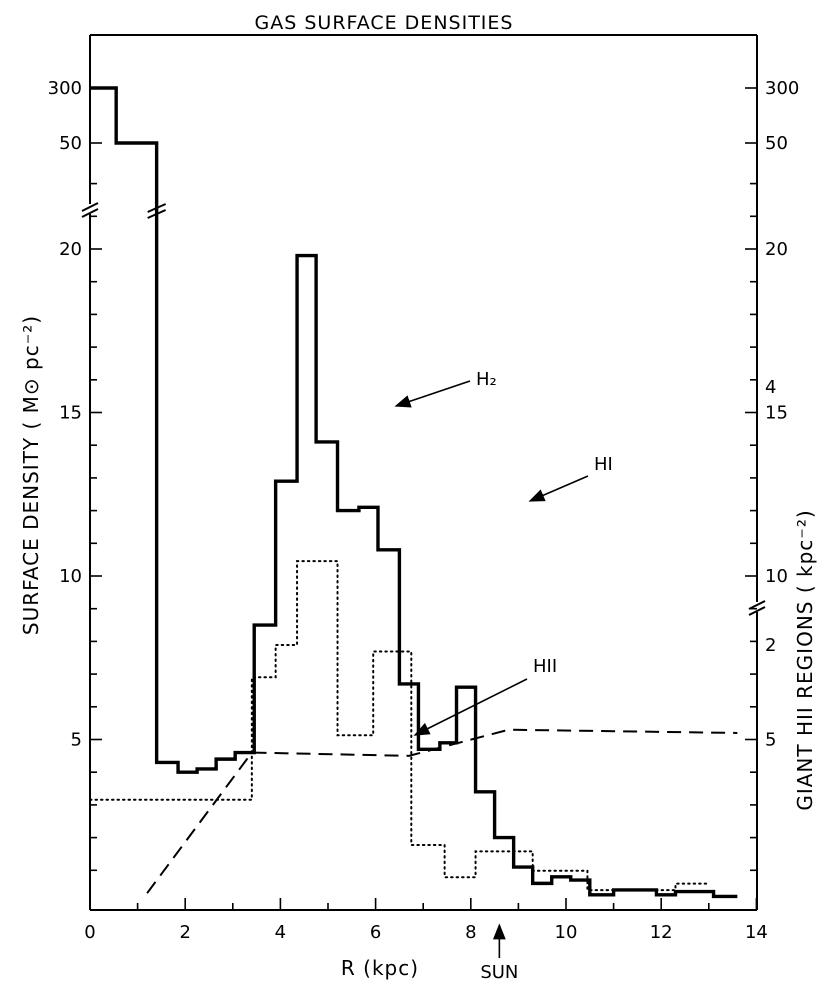  What do you see at coordinates (65, 88) in the screenshot?
I see `y-tick-label-upper: 300` at bounding box center [65, 88].